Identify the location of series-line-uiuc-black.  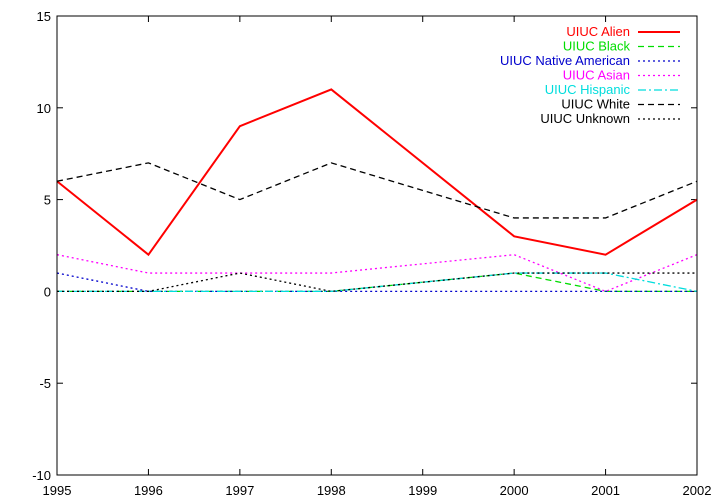
(377, 282).